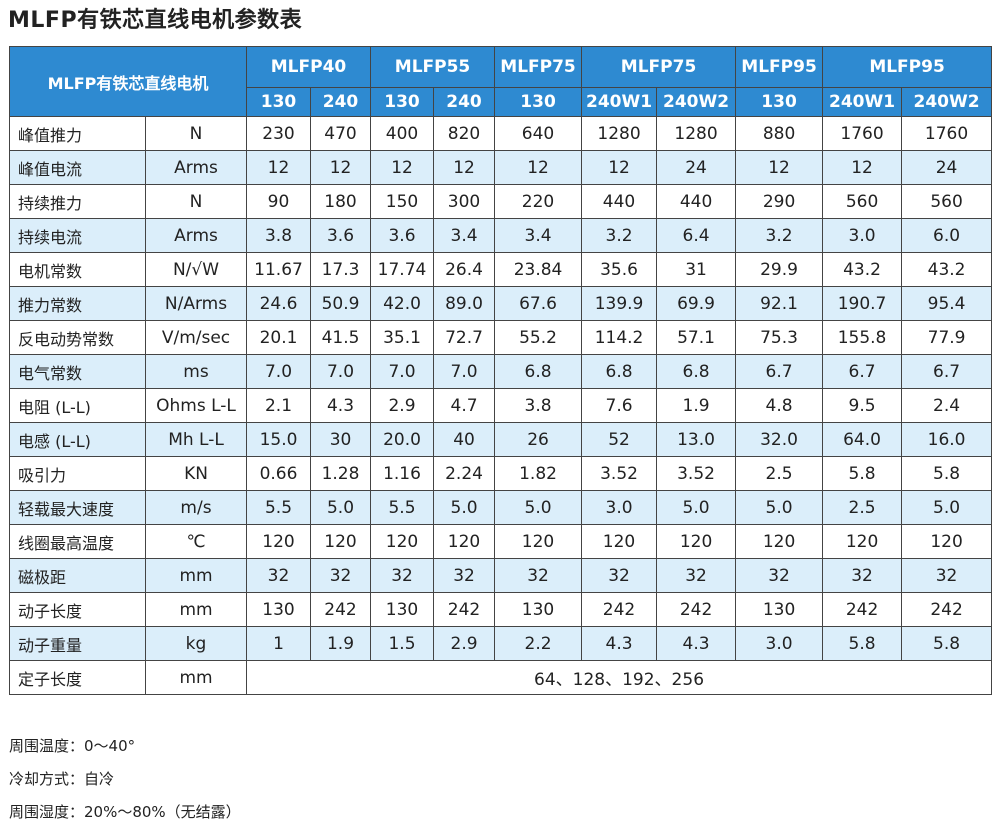  I want to click on value-cell: 1.28, so click(340, 473).